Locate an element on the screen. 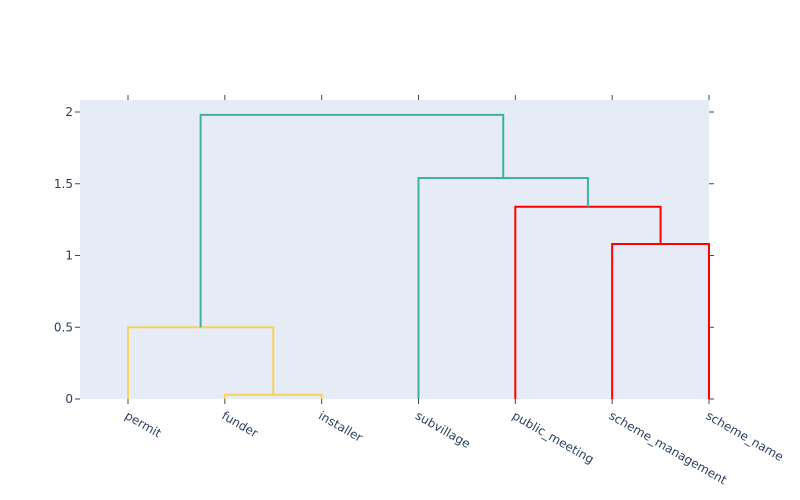  x-tick-label: scheme_name is located at coordinates (744, 436).